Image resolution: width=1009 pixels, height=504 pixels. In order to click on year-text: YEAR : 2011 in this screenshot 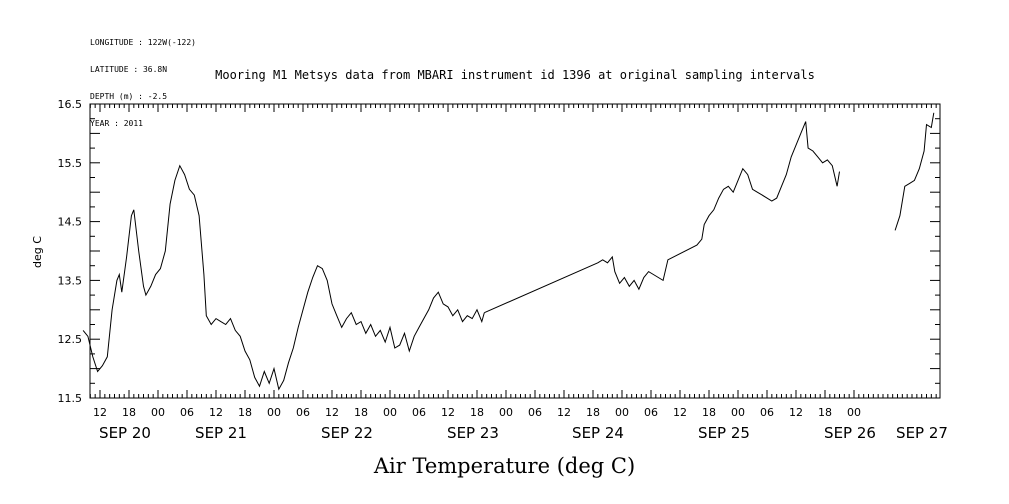, I will do `click(116, 123)`.